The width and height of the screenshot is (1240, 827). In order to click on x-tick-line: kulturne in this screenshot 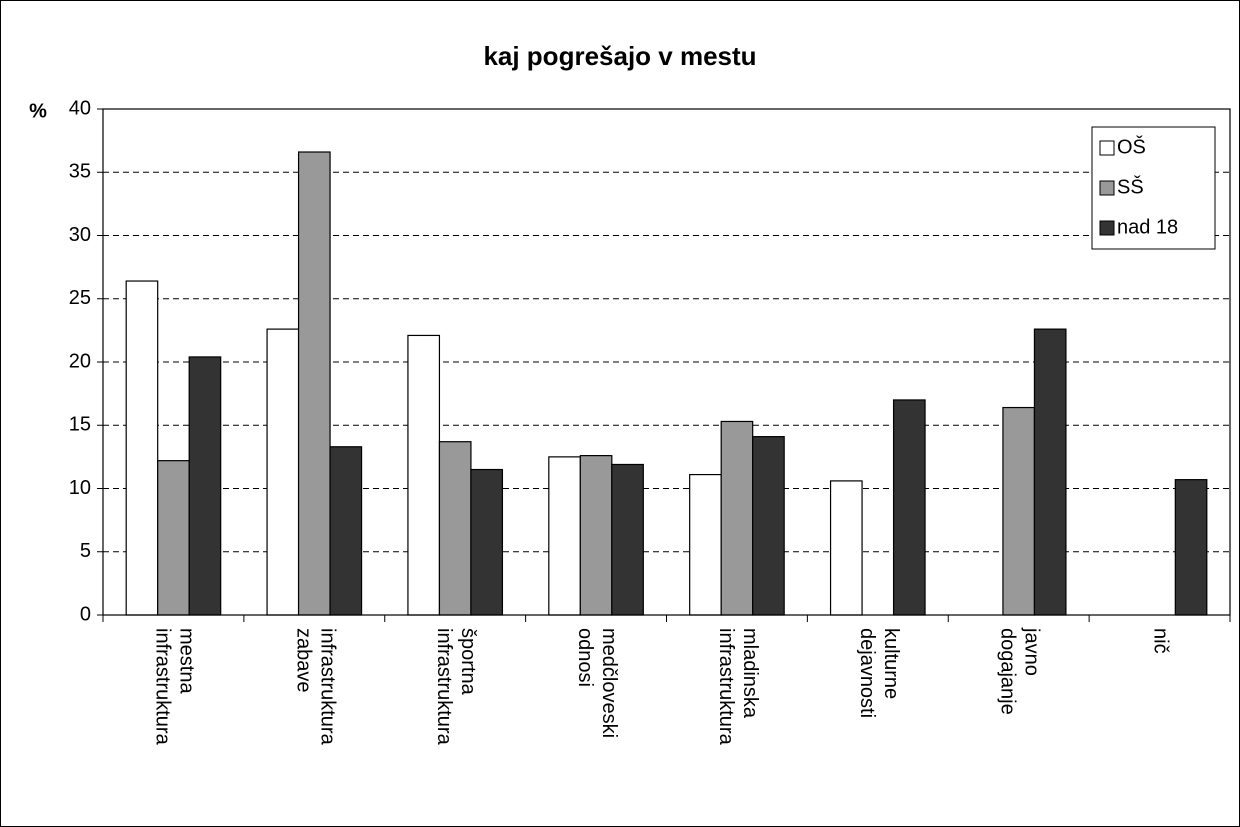, I will do `click(891, 666)`.